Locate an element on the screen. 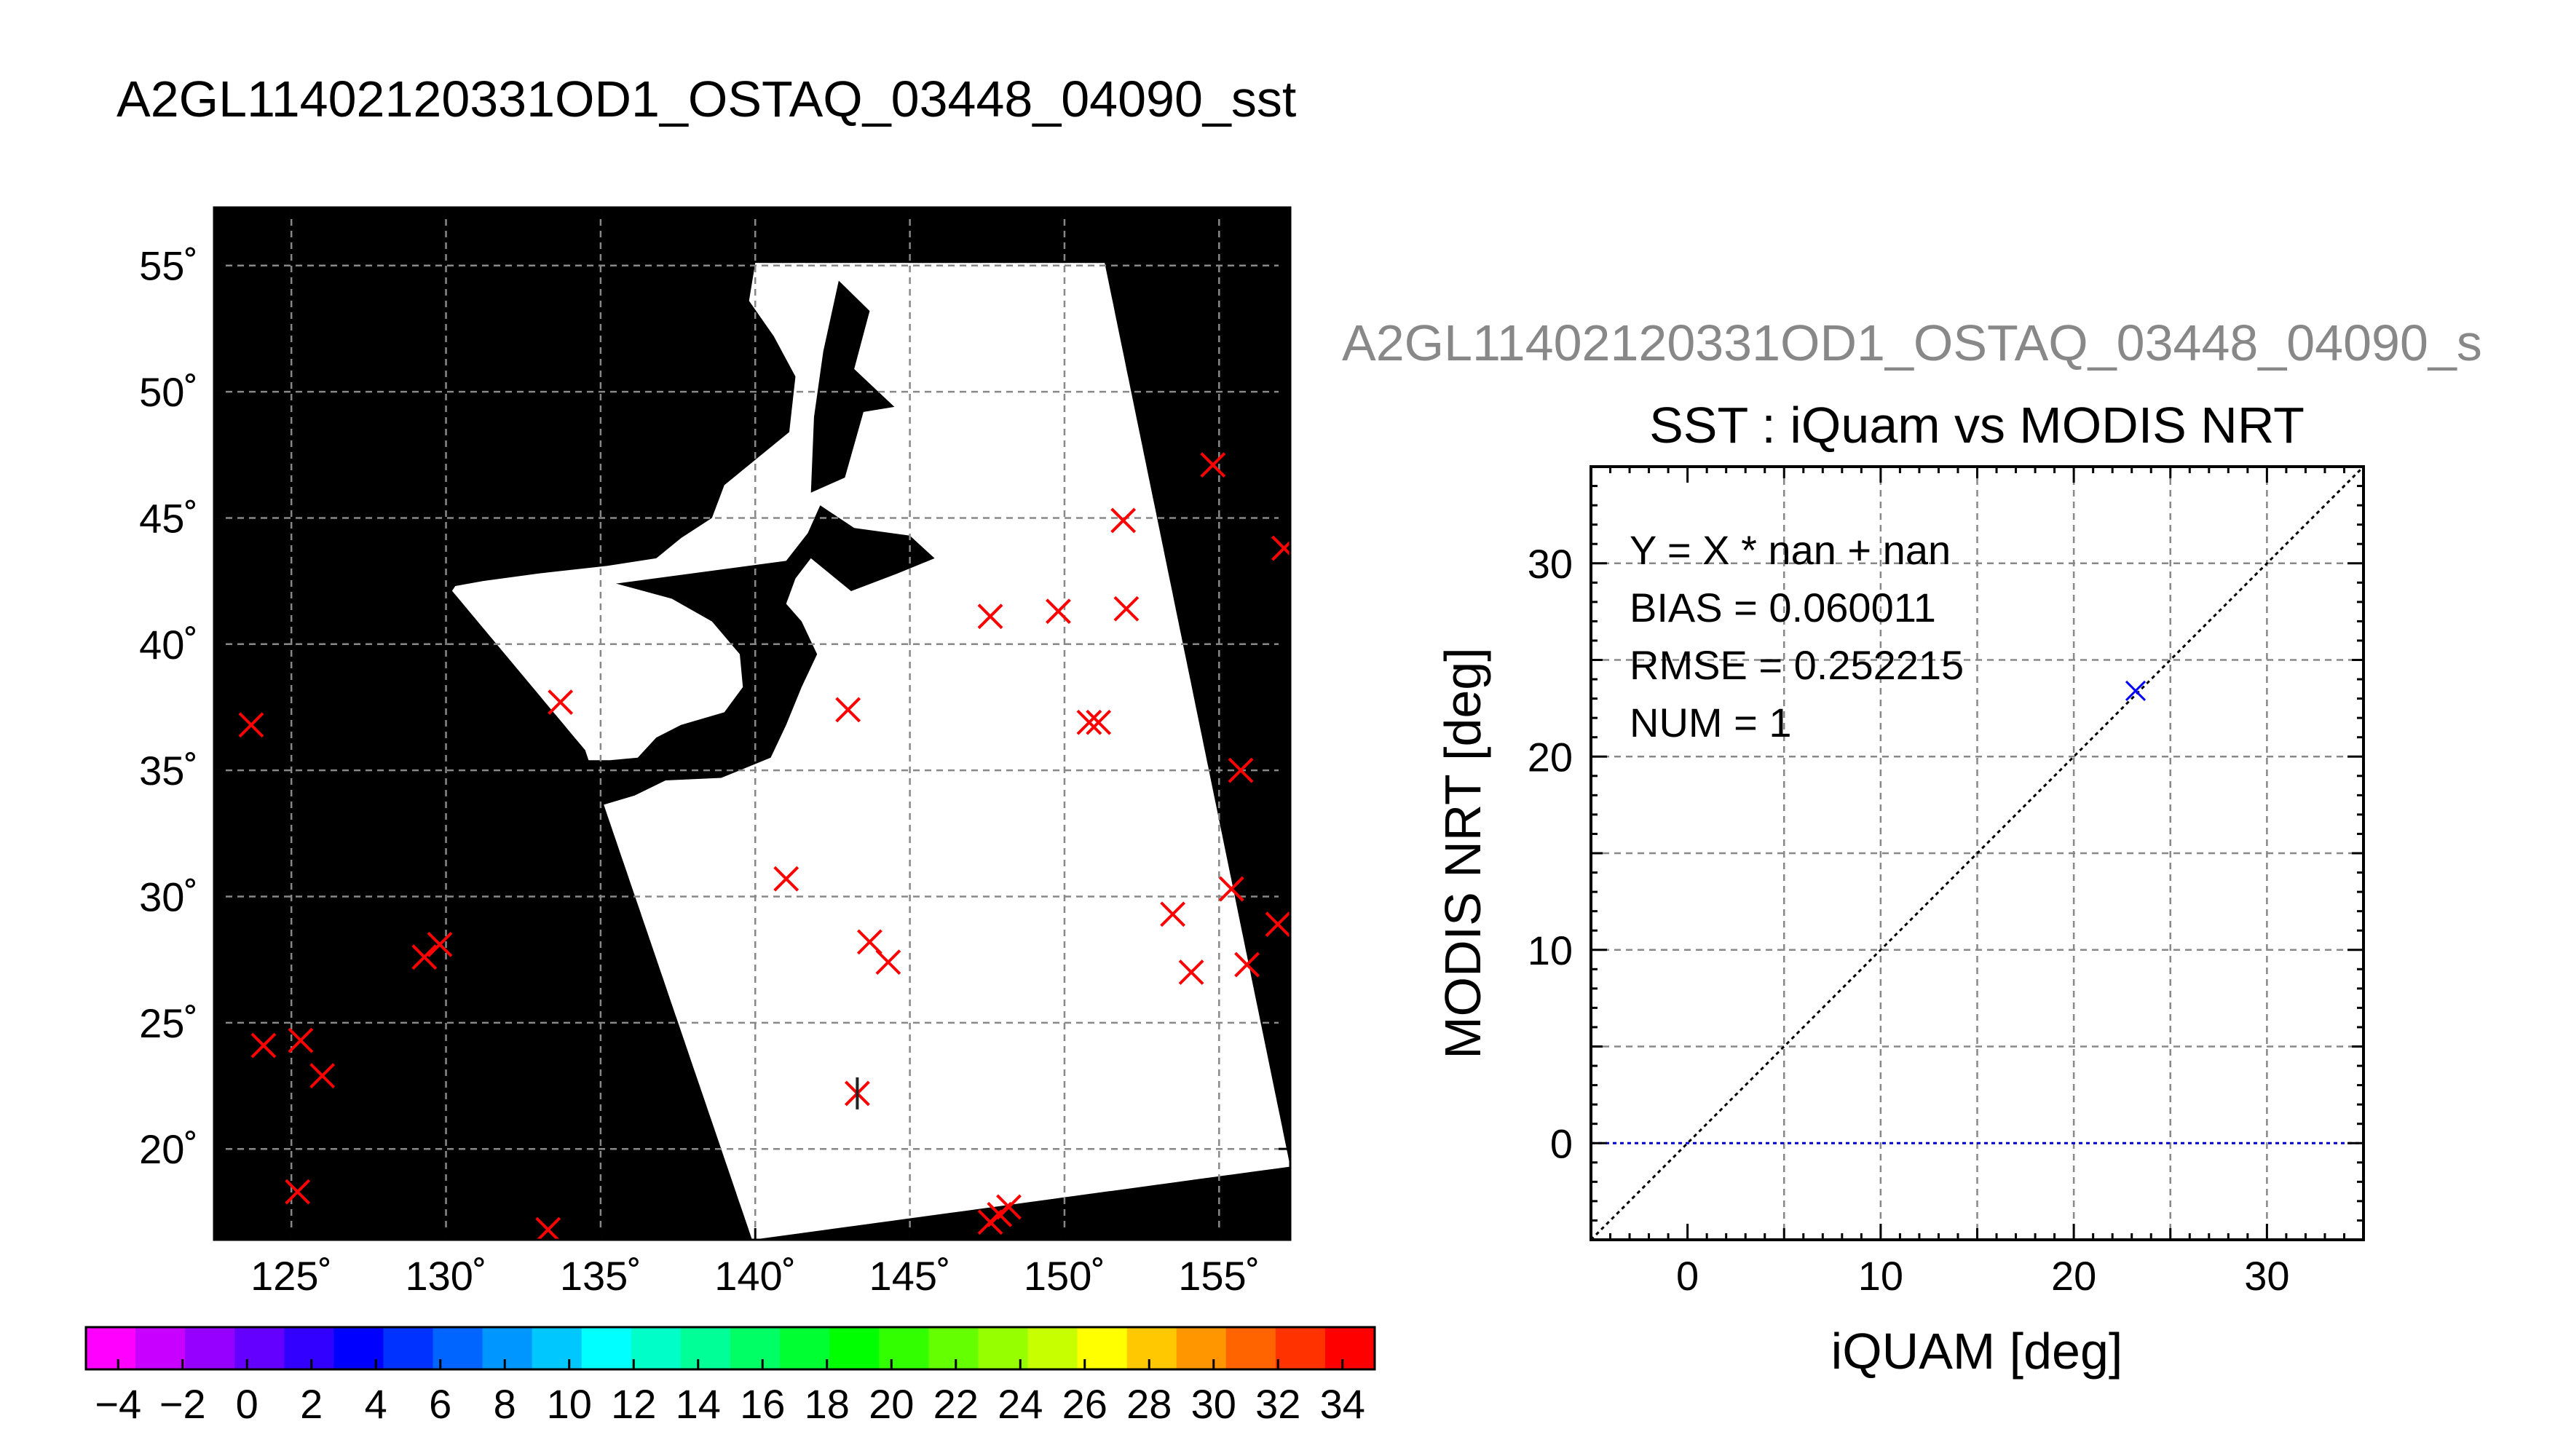  scatter-x-tick-label: 30 is located at coordinates (2266, 1276).